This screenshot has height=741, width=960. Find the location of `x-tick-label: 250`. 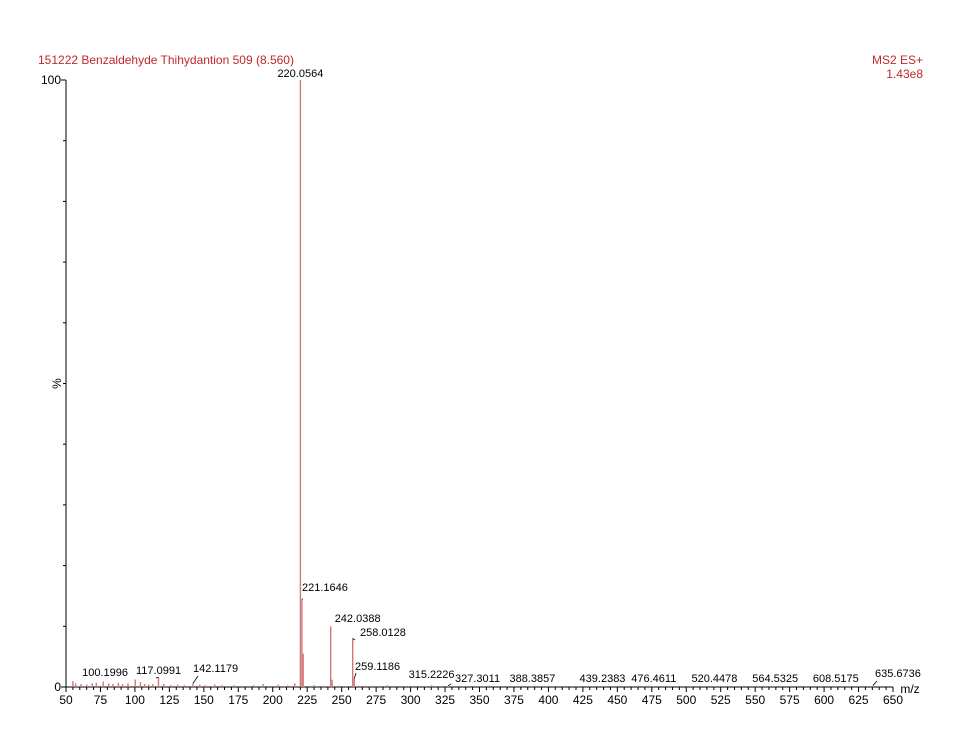

x-tick-label: 250 is located at coordinates (342, 700).